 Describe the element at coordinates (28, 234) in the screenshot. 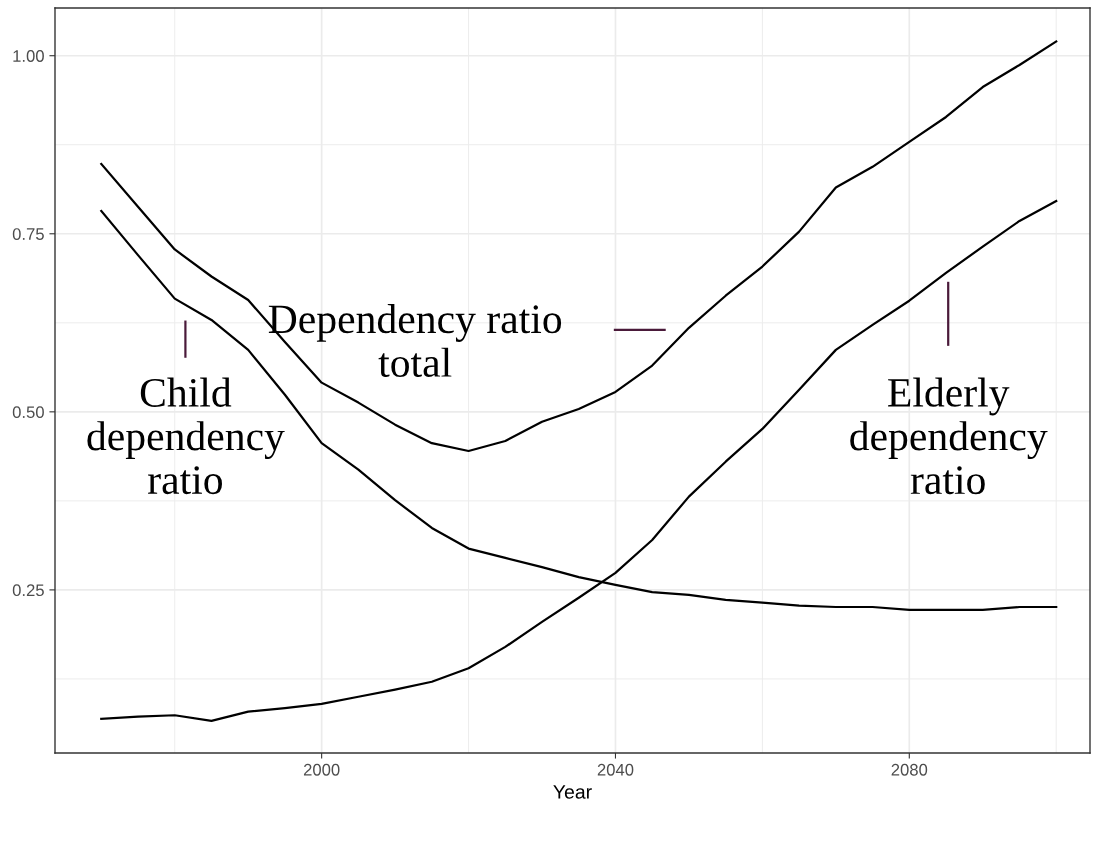

I see `y-tick-label: 0.75` at that location.